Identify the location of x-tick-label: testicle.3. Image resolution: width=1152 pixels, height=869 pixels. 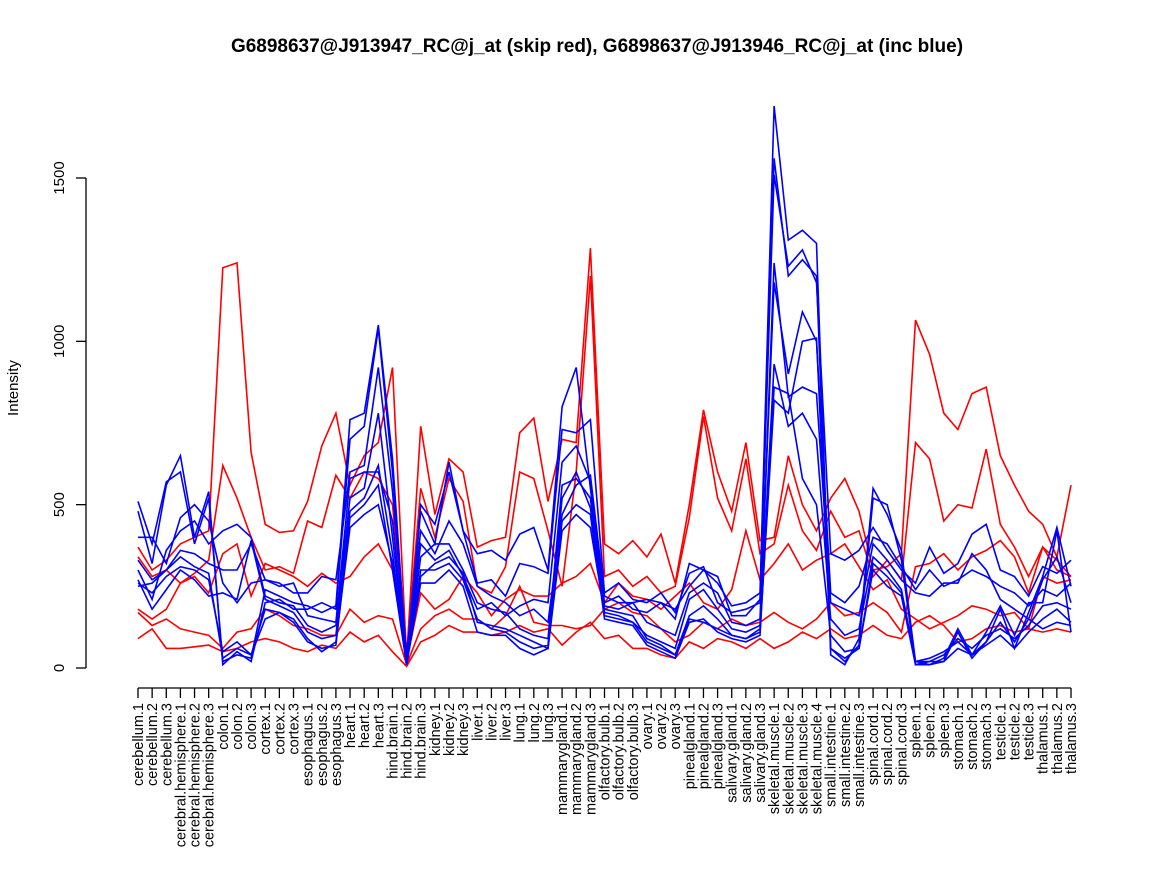
(1030, 731).